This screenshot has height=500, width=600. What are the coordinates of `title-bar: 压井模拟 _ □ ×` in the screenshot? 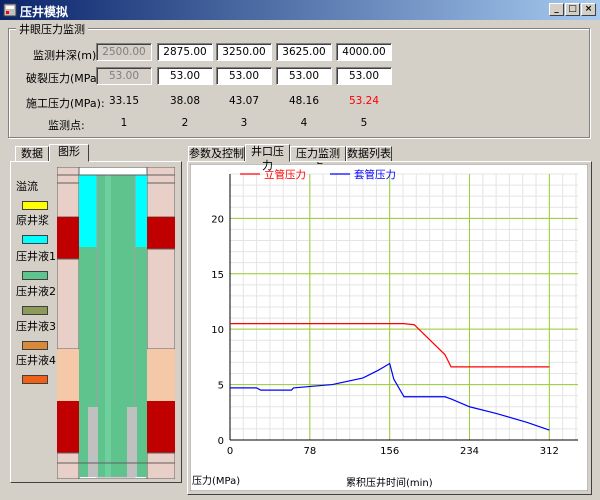 It's located at (300, 10).